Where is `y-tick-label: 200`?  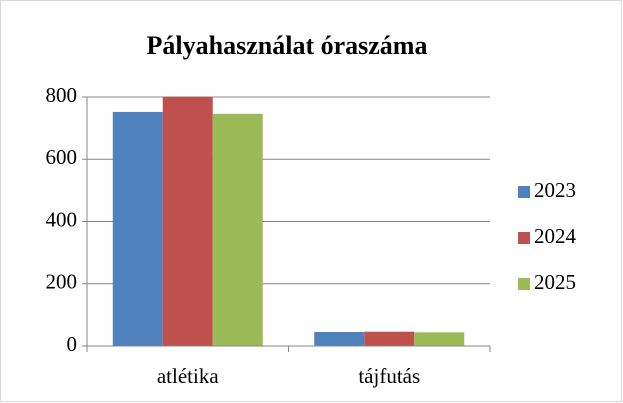 y-tick-label: 200 is located at coordinates (62, 282).